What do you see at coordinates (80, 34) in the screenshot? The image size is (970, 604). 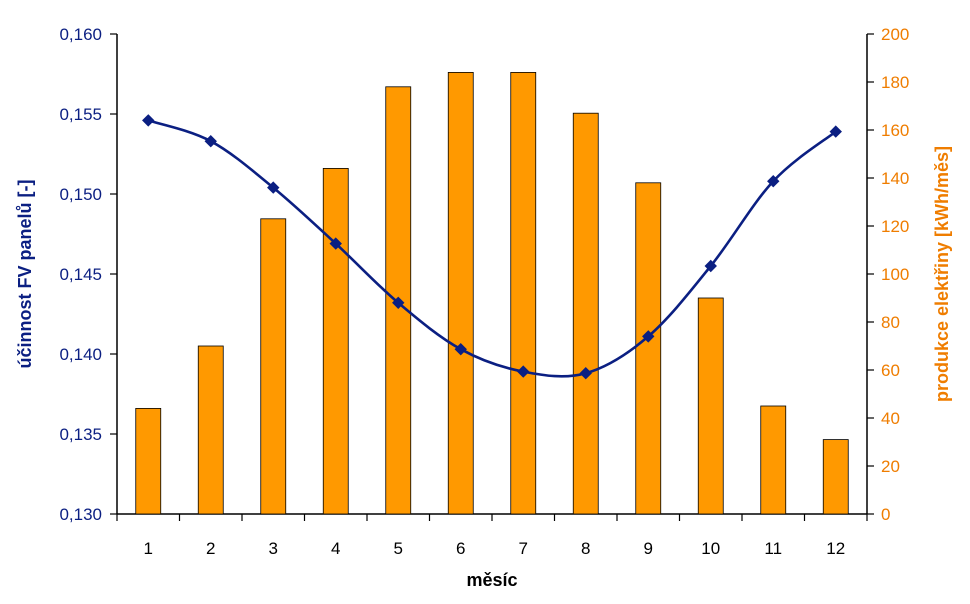 I see `left-axis-tick-label: 0,160` at bounding box center [80, 34].